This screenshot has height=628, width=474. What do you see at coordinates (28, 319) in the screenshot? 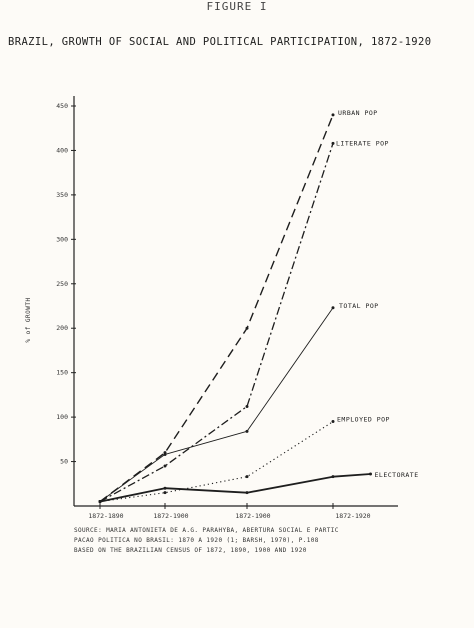
I see `y-axis-label: % of GROWTH` at bounding box center [28, 319].